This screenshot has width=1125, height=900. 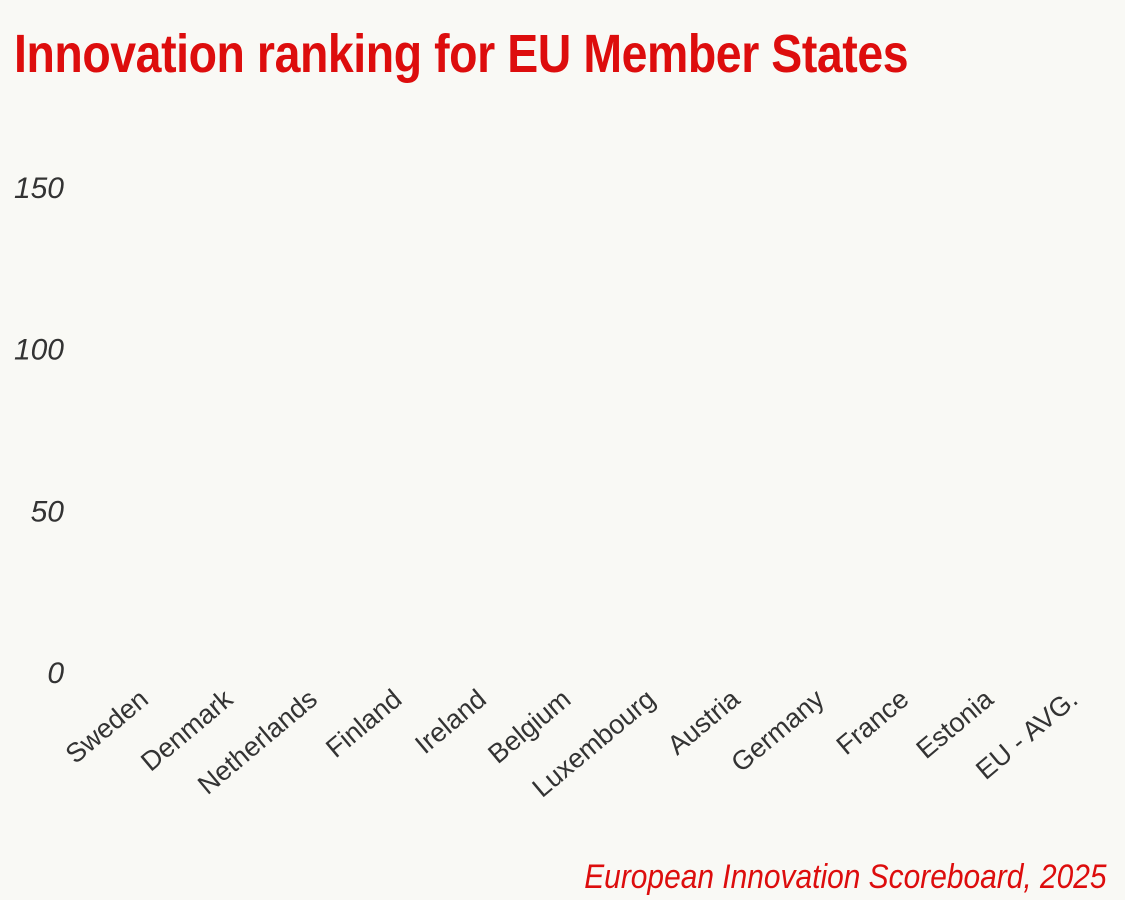 What do you see at coordinates (845, 877) in the screenshot?
I see `source-caption: European Innovation Scoreboard, 2025` at bounding box center [845, 877].